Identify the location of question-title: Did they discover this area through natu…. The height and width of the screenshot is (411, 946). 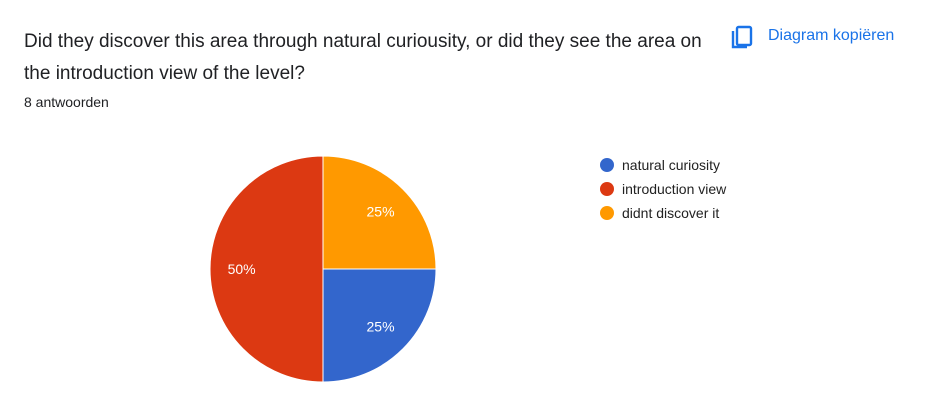
(363, 57).